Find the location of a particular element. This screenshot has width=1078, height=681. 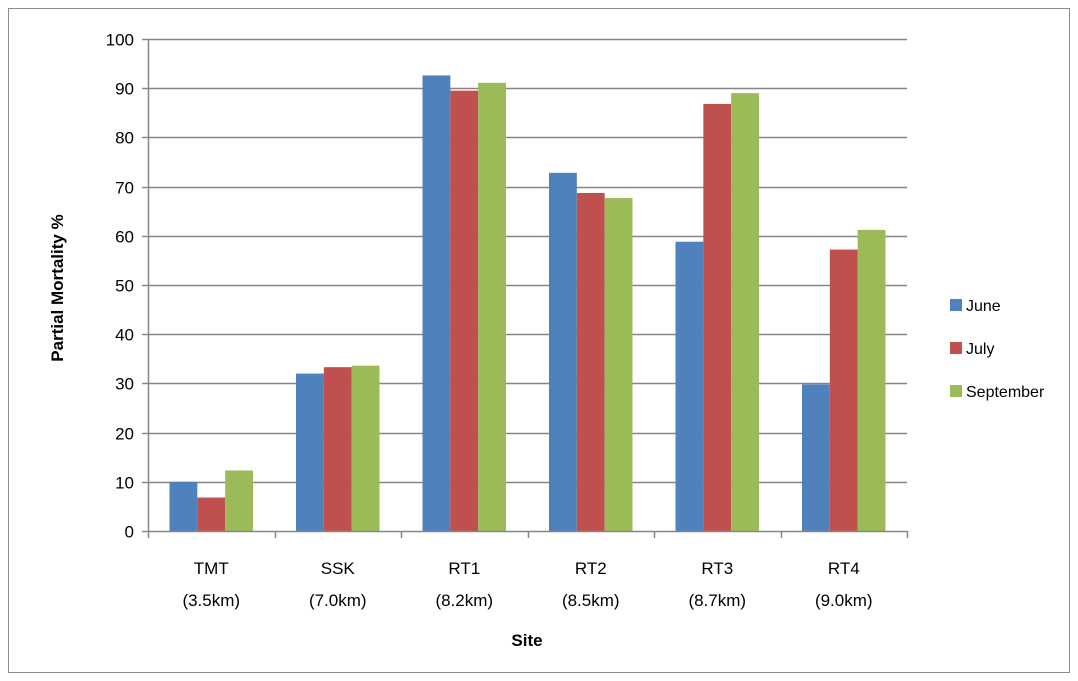

legend-label: July is located at coordinates (980, 349).